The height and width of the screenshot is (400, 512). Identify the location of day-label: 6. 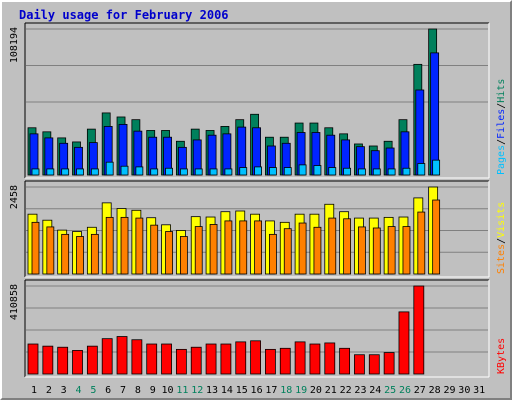
(108, 390).